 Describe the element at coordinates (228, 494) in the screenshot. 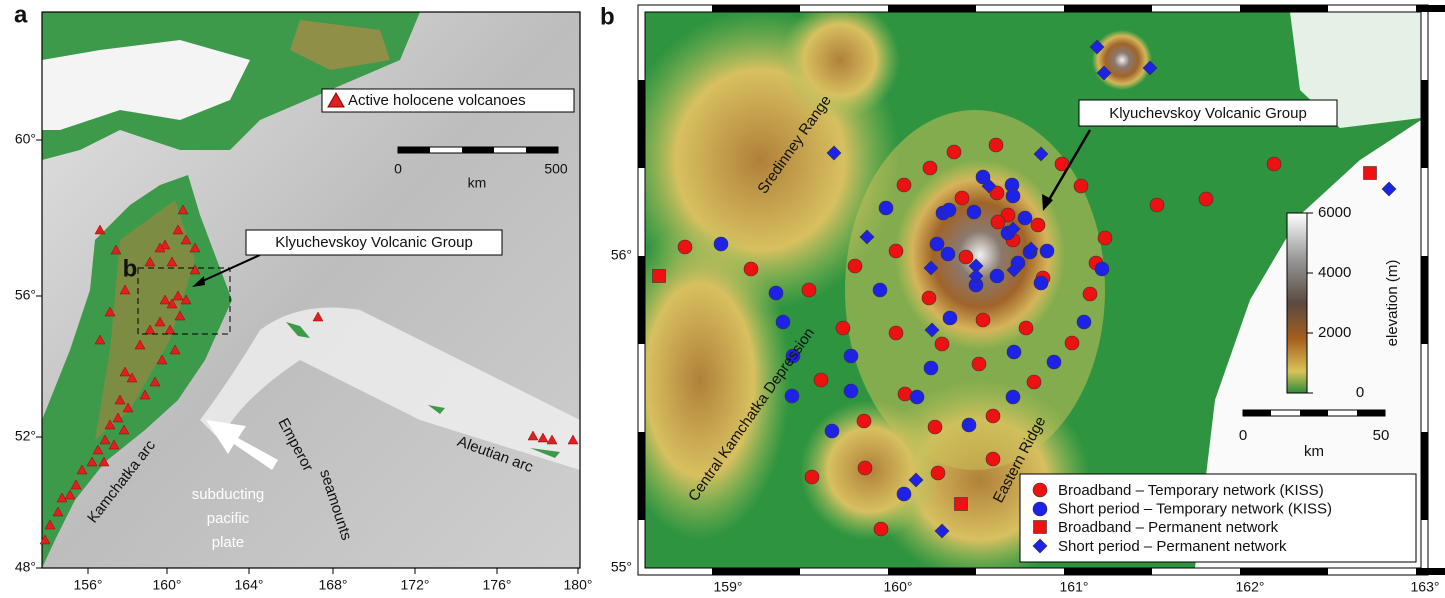

I see `plate-label: subducting` at that location.